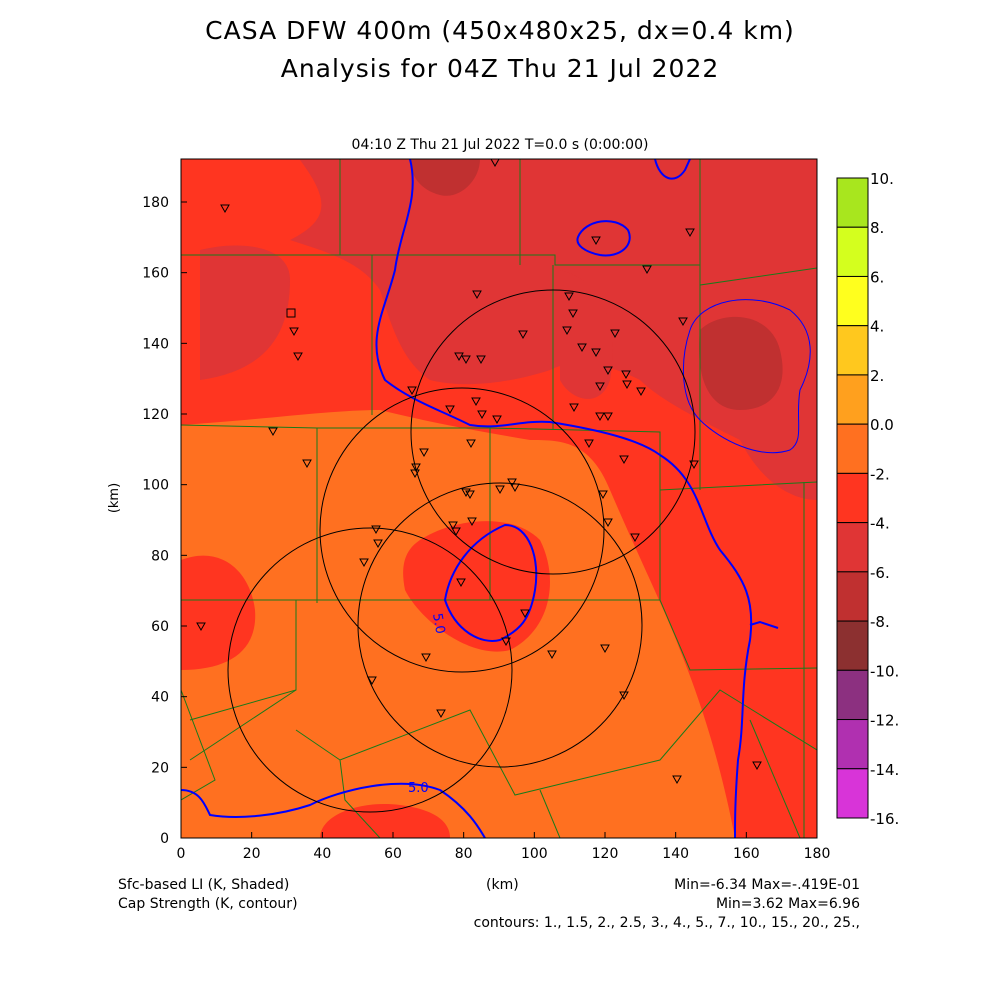 Image resolution: width=1000 pixels, height=1000 pixels. What do you see at coordinates (500, 30) in the screenshot?
I see `chart-title-line1: CASA DFW 400m (450x480x25, dx=0.4 km)` at bounding box center [500, 30].